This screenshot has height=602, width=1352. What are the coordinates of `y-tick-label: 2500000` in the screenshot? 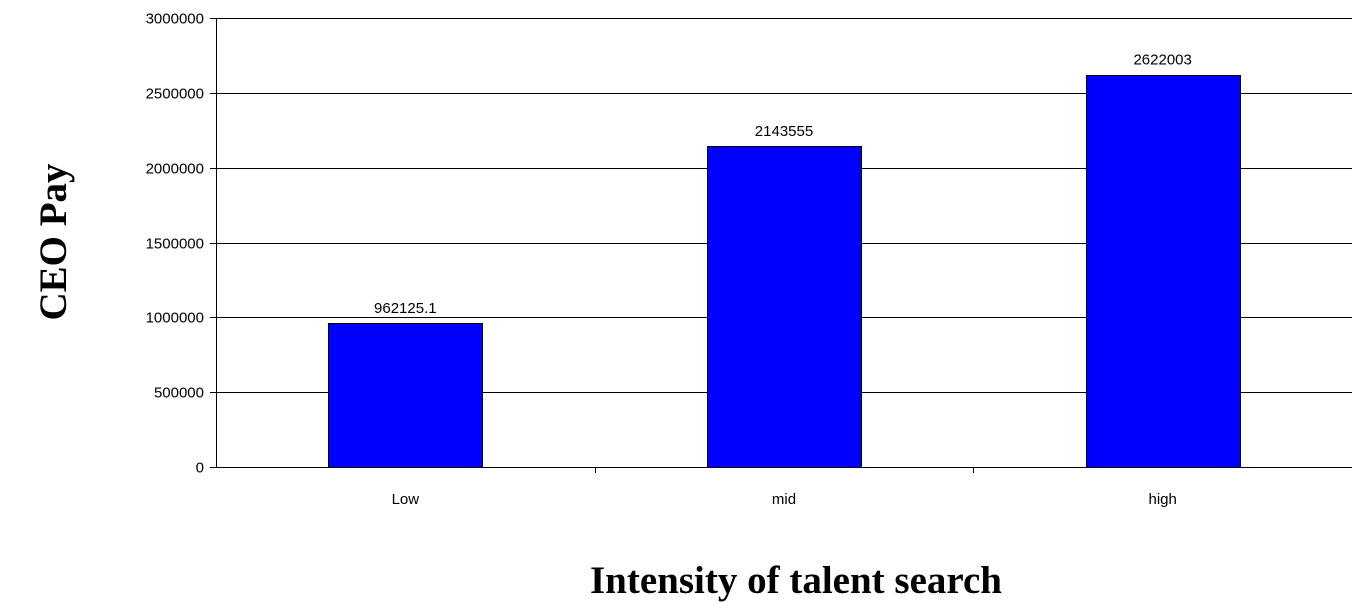 It's located at (175, 94).